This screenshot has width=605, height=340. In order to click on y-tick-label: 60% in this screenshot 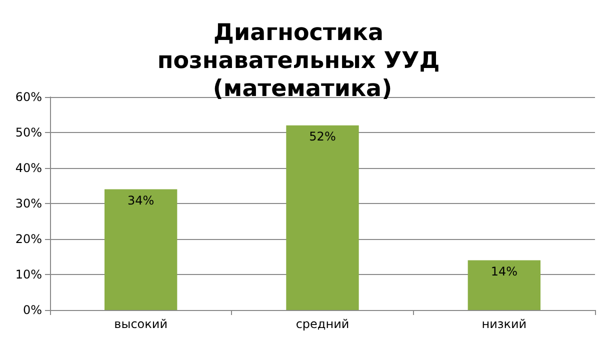, I will do `click(28, 97)`.